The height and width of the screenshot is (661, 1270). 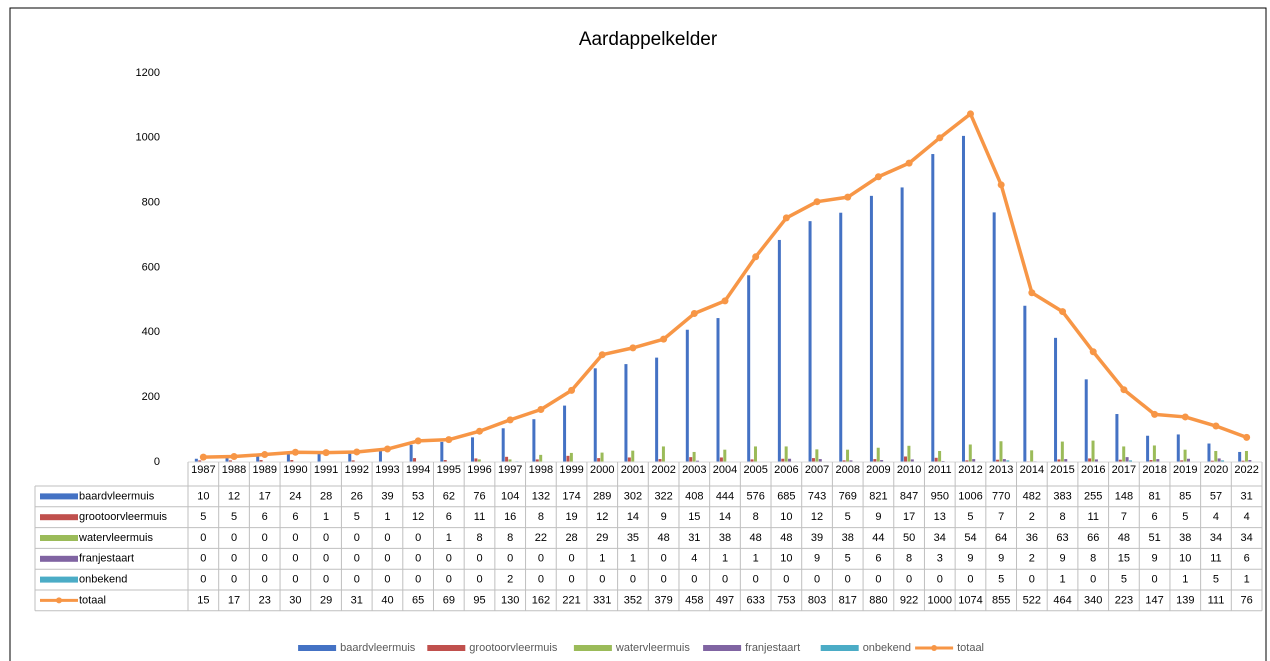 I want to click on x-tick-label: 2002, so click(x=663, y=470).